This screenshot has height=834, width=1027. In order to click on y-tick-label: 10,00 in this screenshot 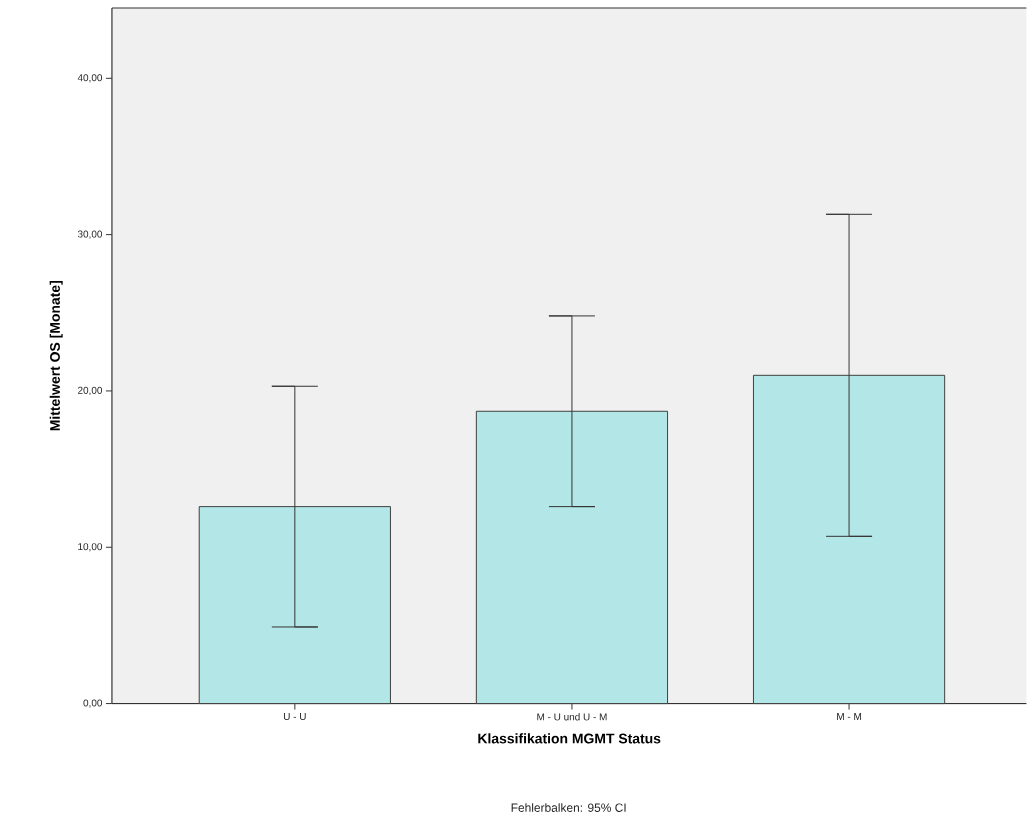, I will do `click(90, 547)`.